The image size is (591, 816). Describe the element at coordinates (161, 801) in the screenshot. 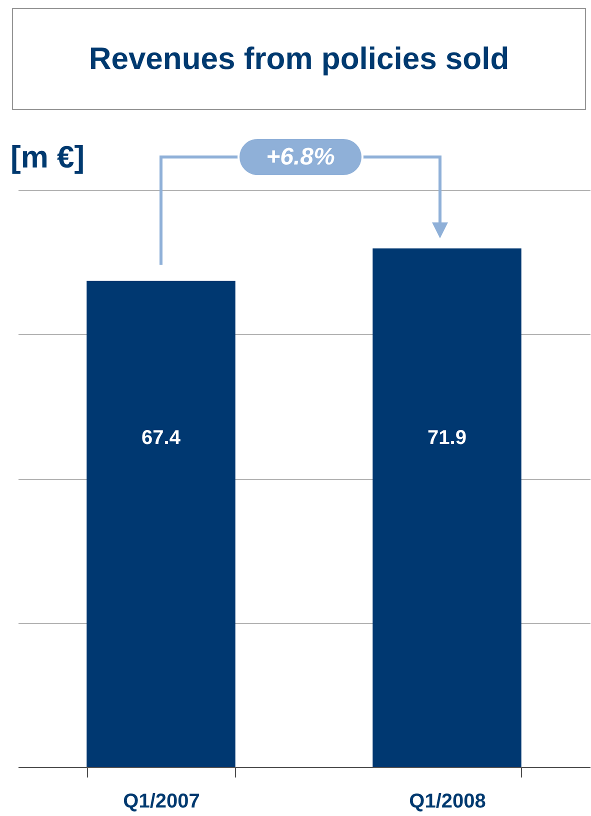

I see `x-tick-label: Q1/2007` at that location.